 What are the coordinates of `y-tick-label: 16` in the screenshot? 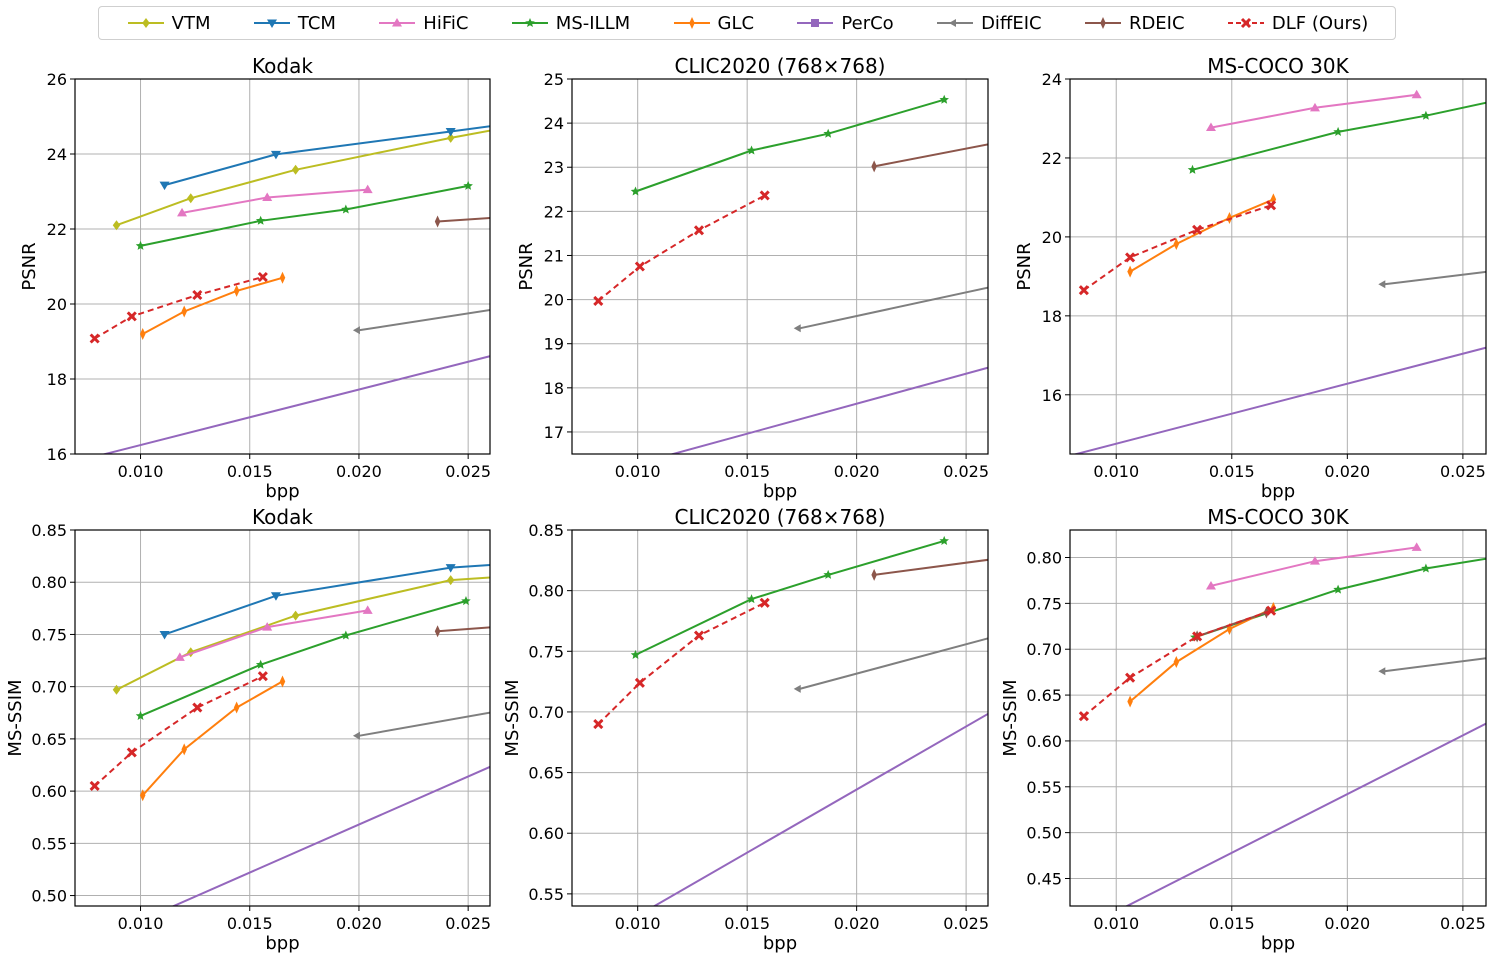 It's located at (57, 454).